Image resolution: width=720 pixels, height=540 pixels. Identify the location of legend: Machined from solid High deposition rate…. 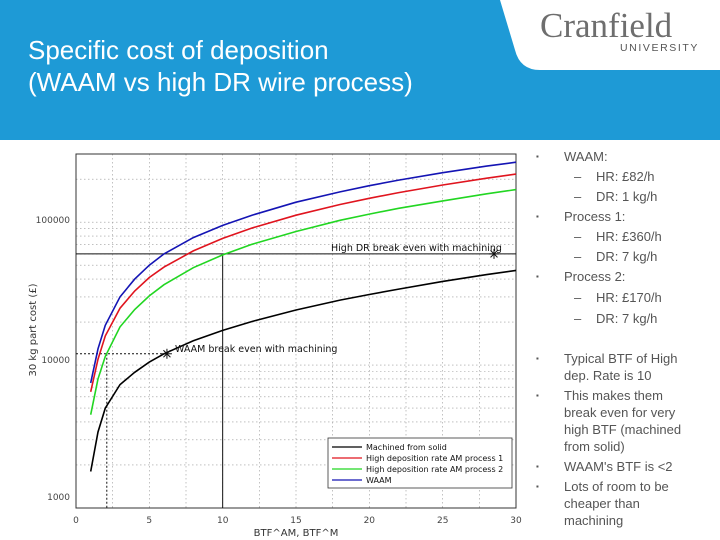
(420, 463).